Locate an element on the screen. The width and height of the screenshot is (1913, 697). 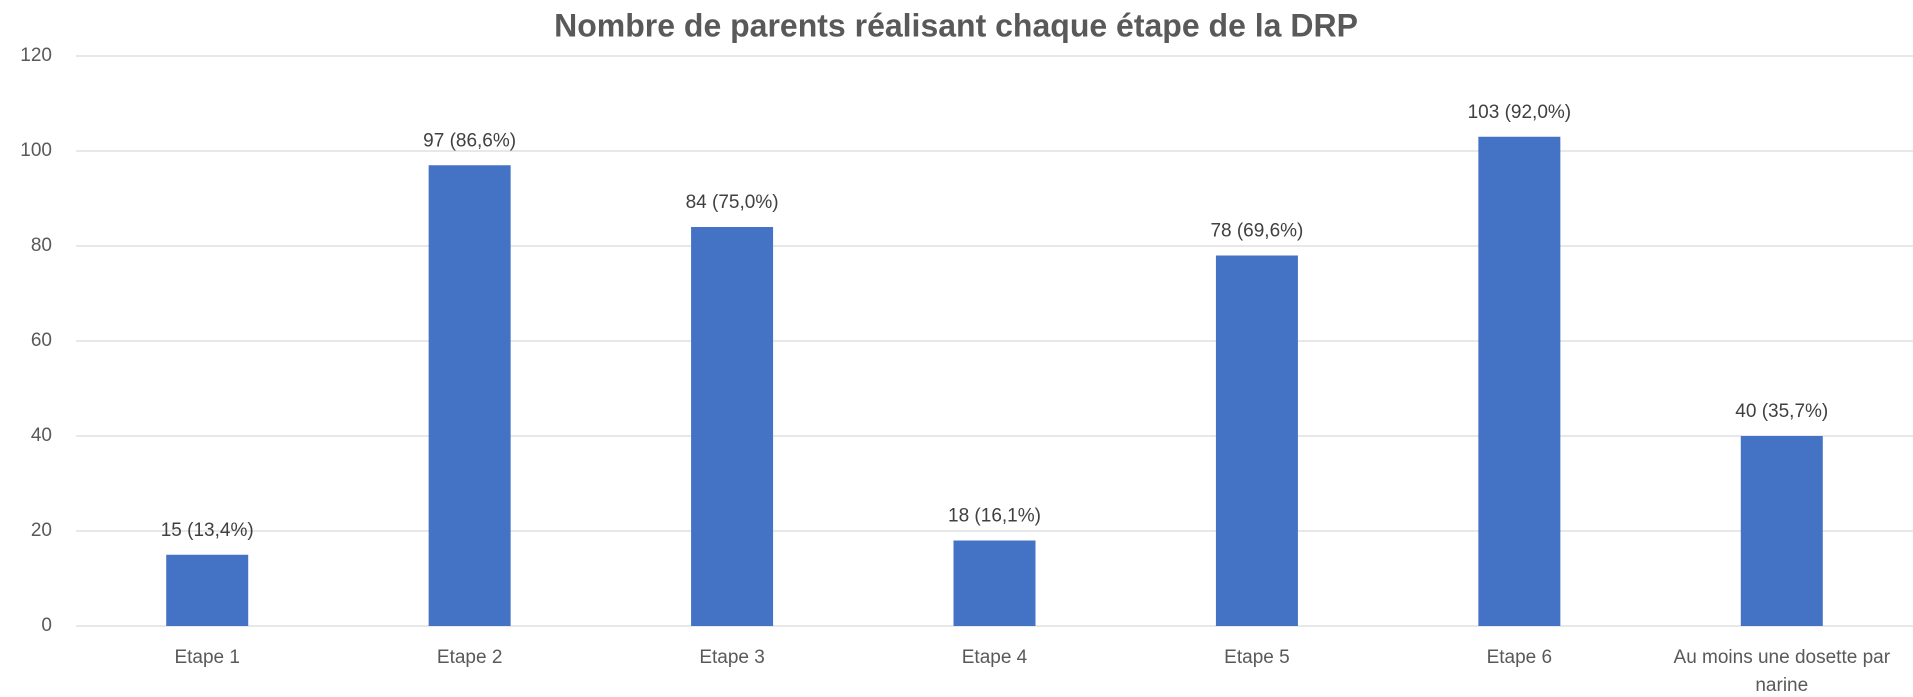
x-tick-label: Au moins une dosette par narine is located at coordinates (1782, 671).